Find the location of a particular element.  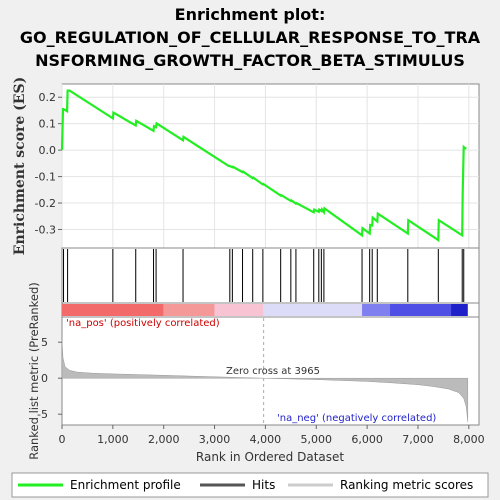

x-tick-label: 2,000 is located at coordinates (164, 439).